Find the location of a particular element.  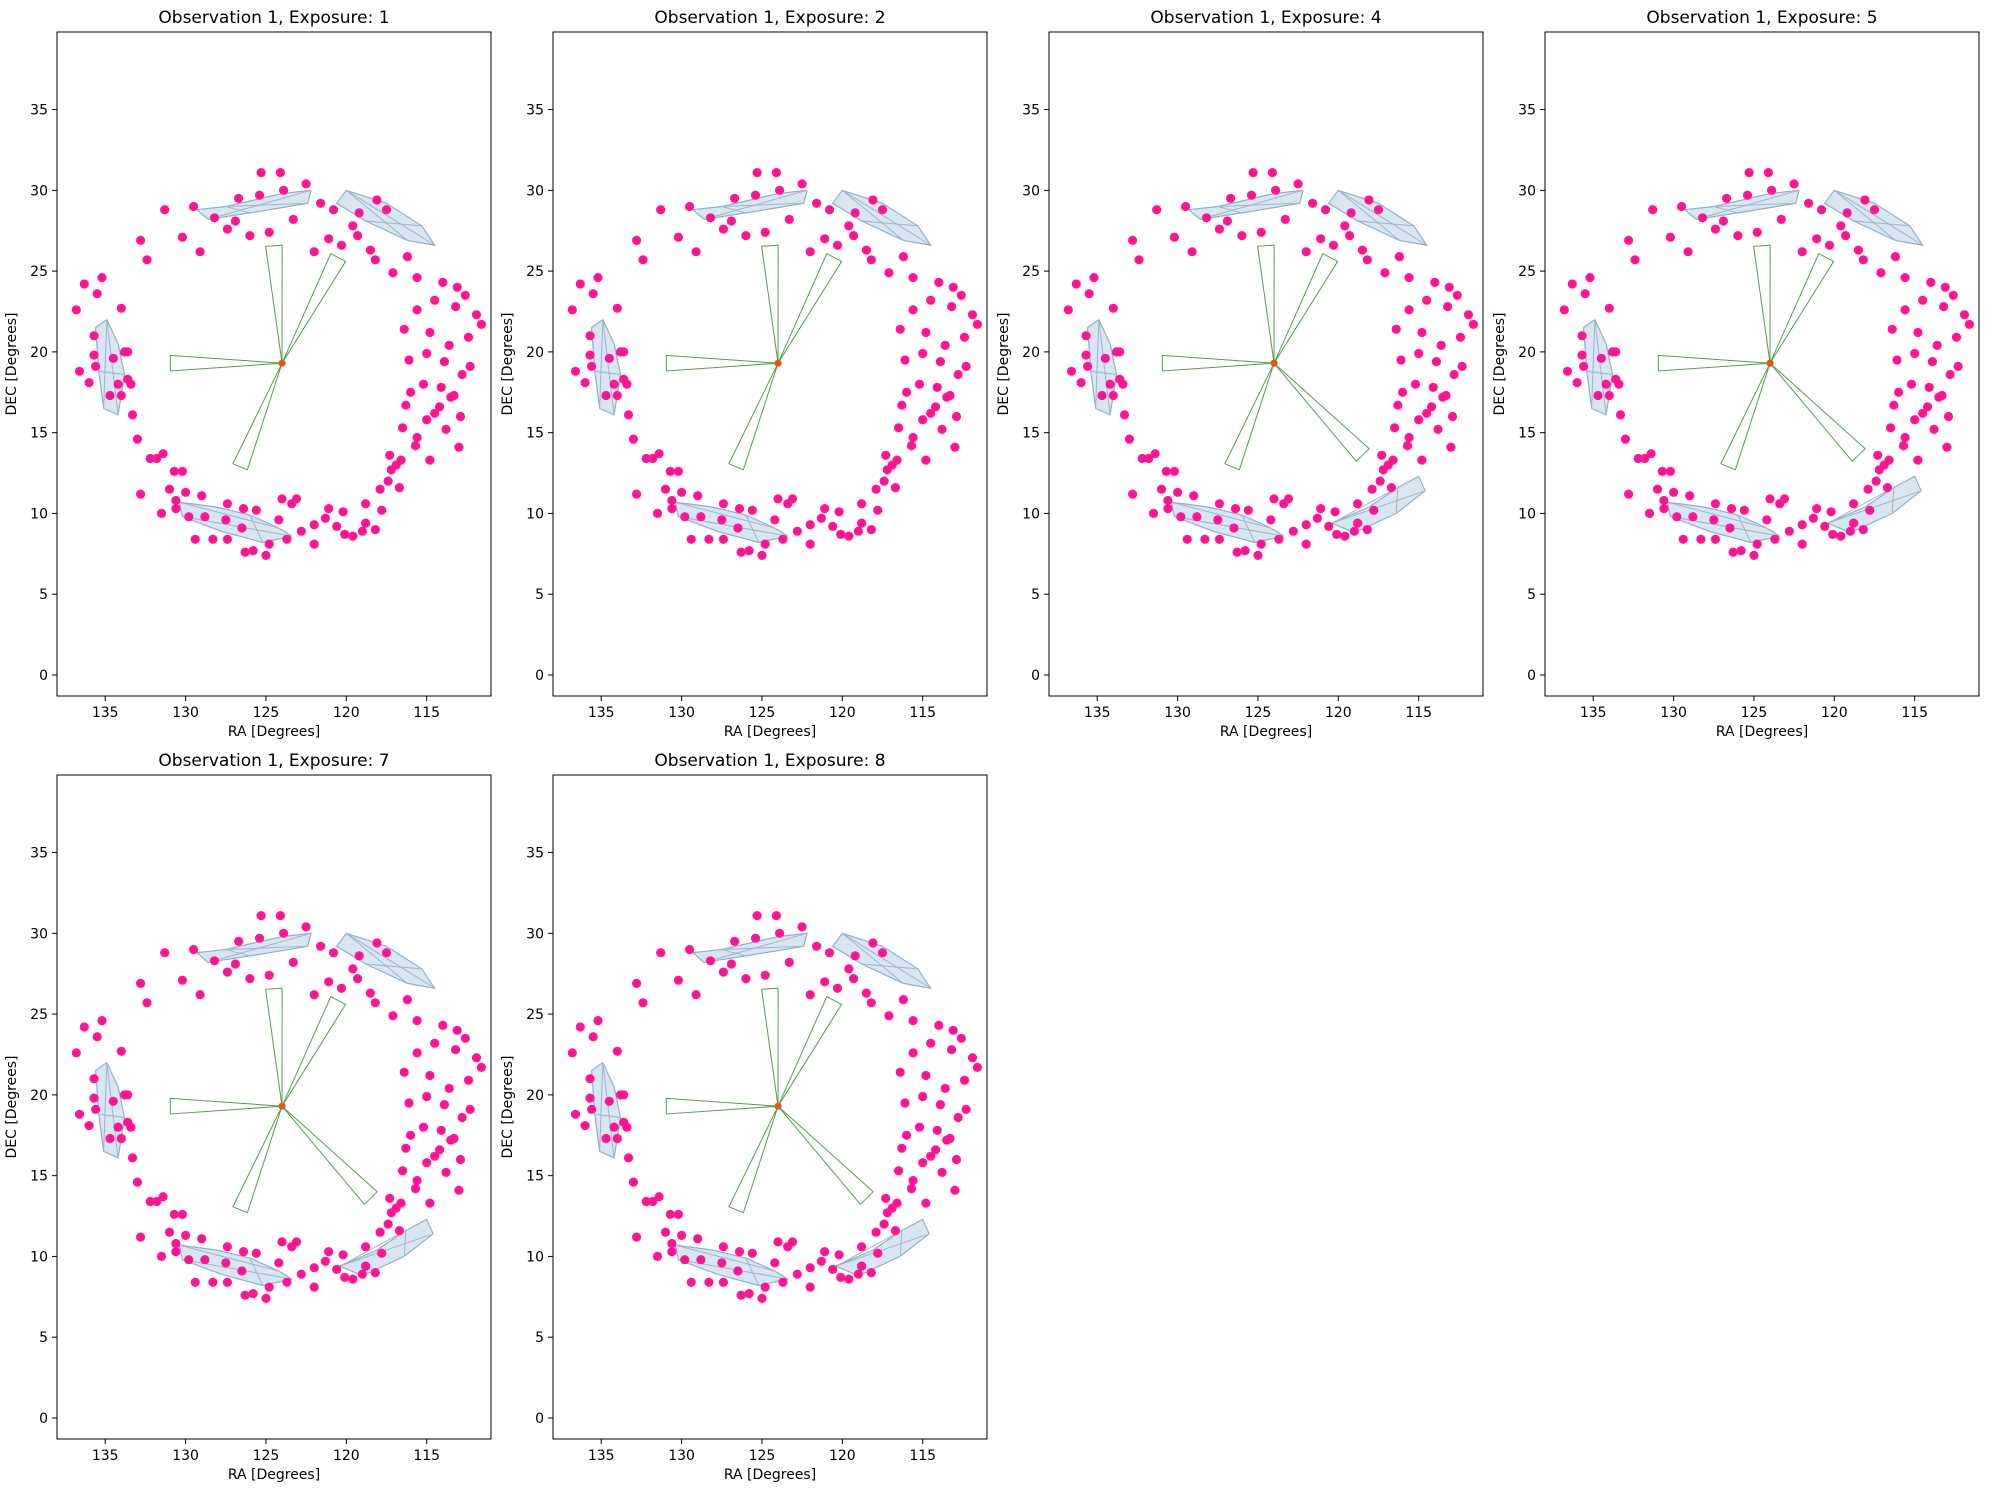

x-axis-label: RA [Degrees] is located at coordinates (770, 1475).